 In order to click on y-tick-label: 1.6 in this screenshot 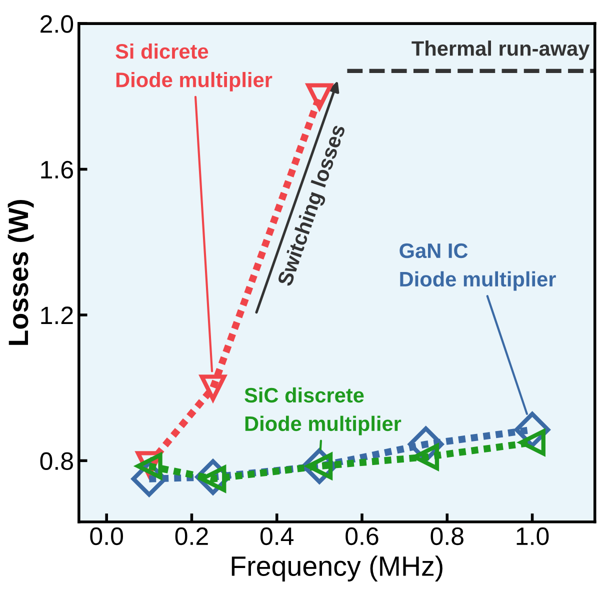, I will do `click(57, 169)`.